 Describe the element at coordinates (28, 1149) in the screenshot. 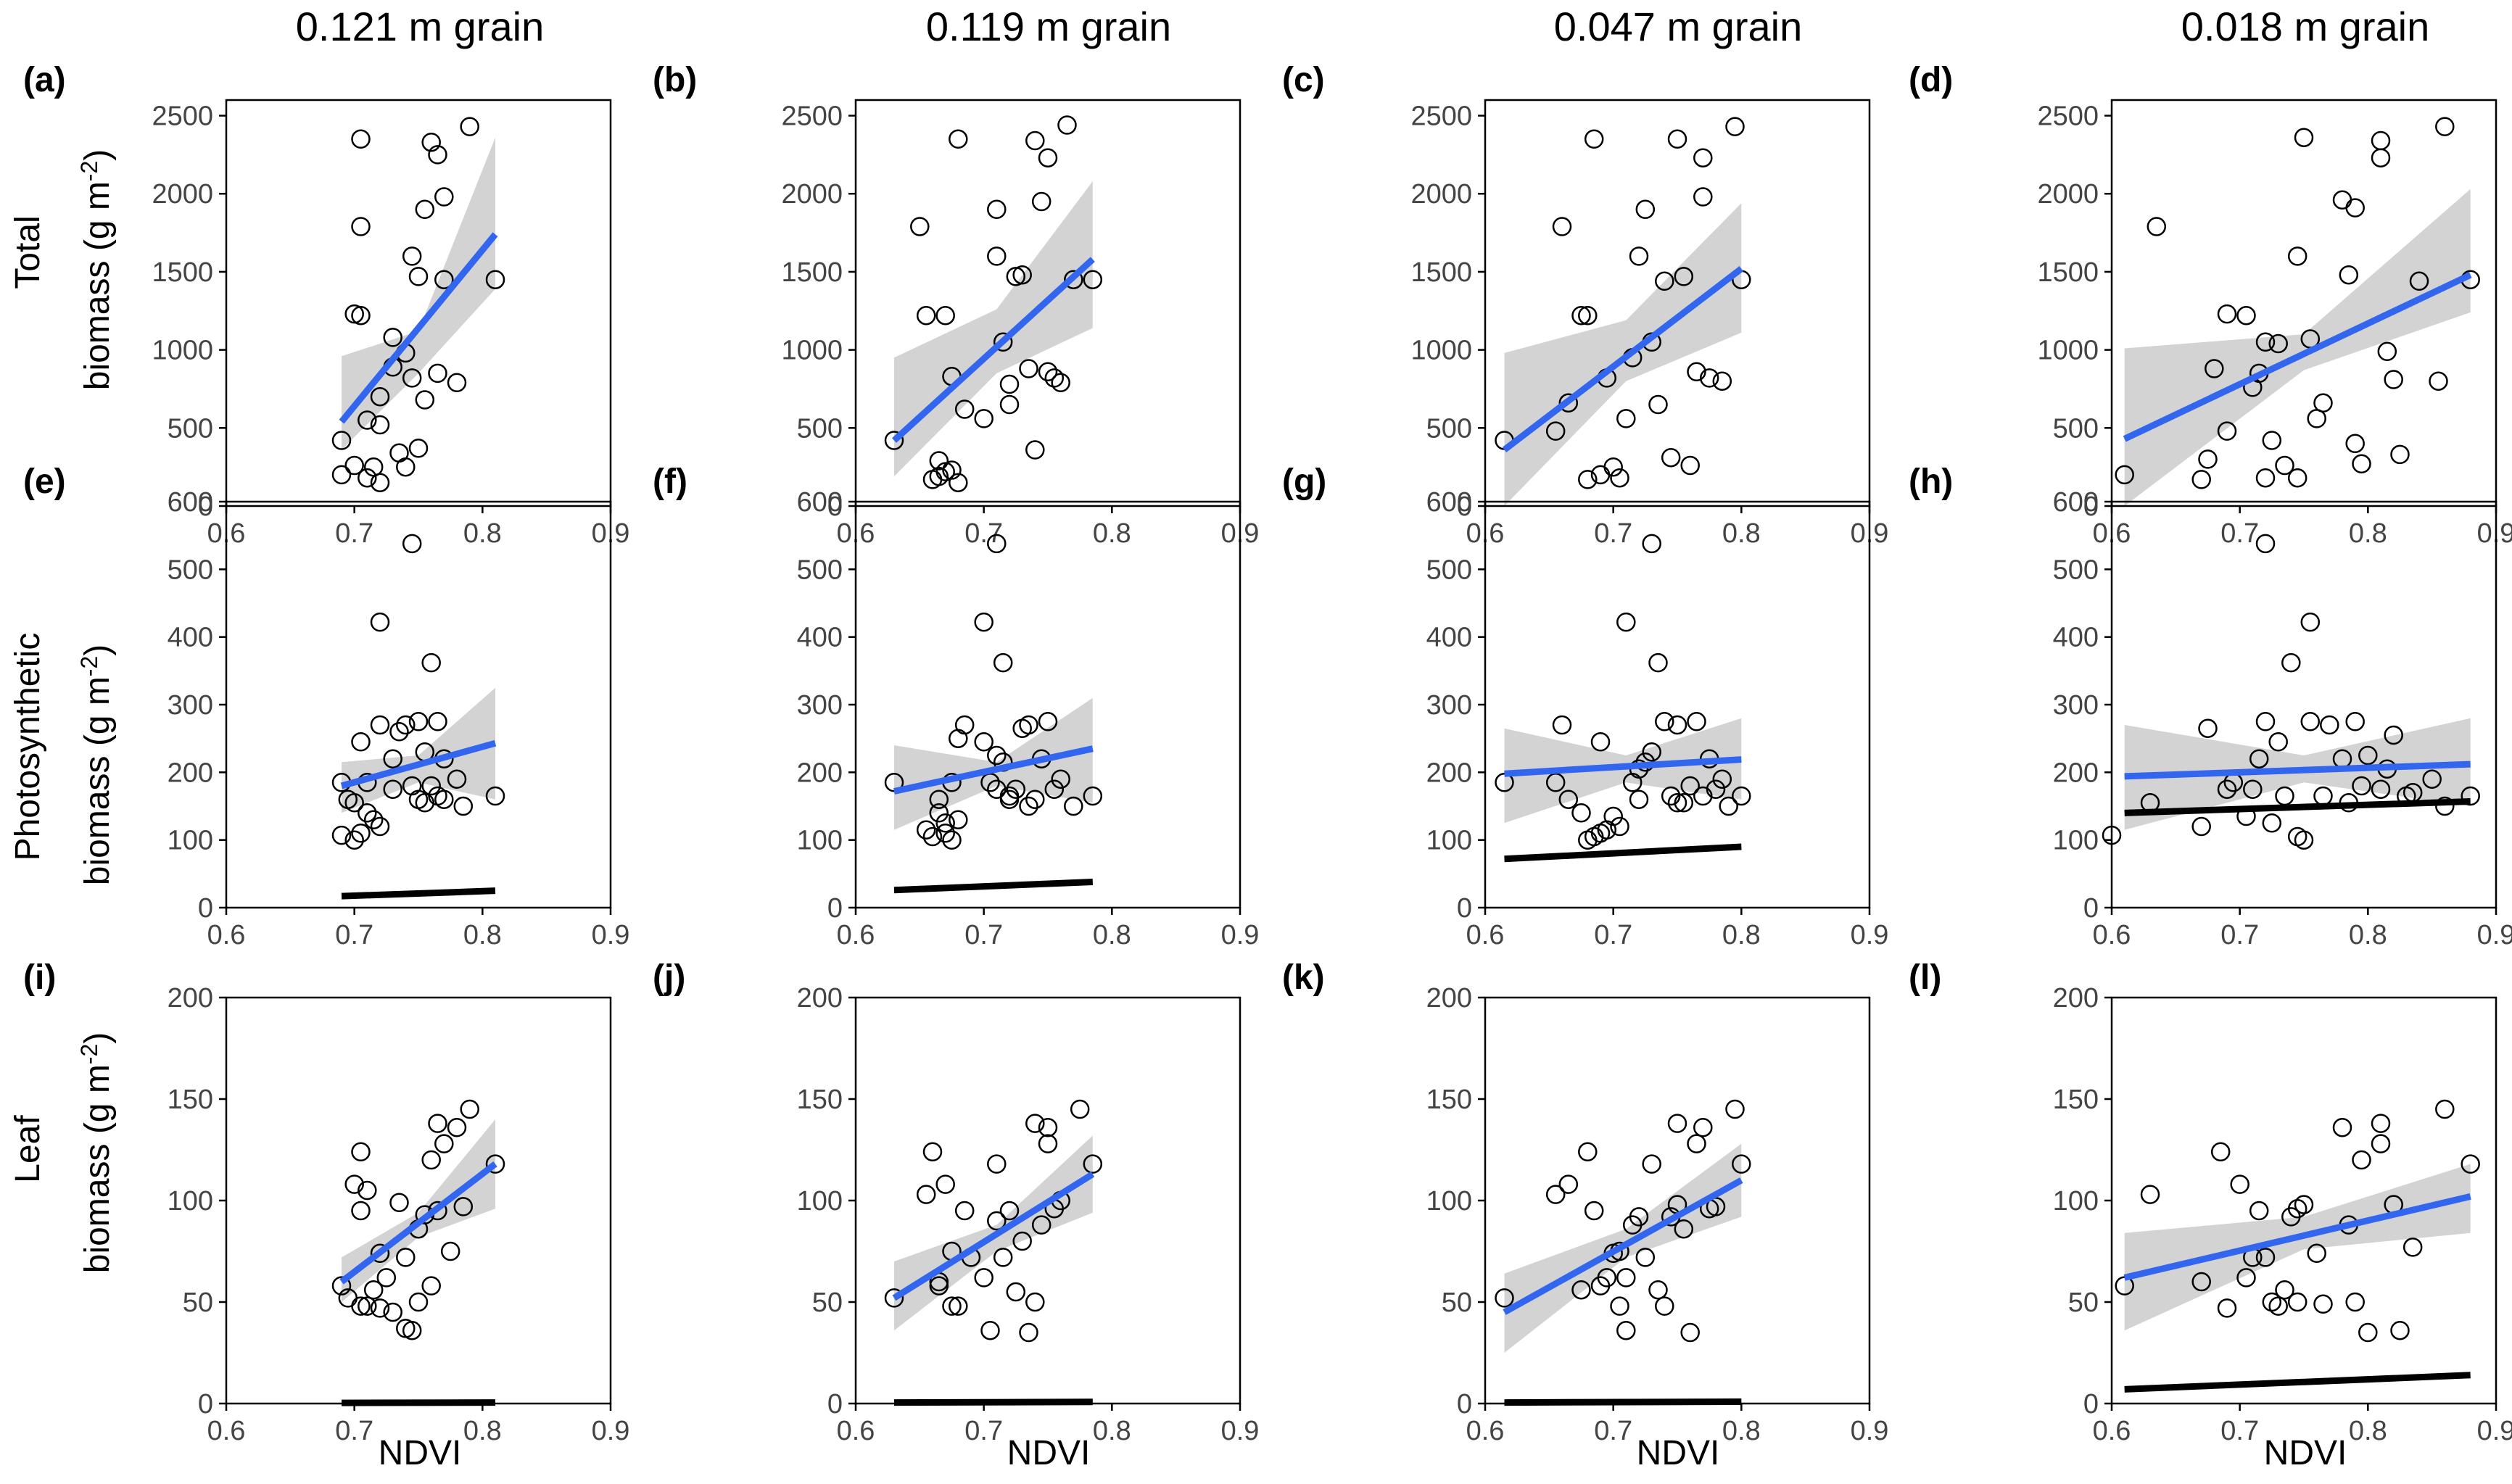

I see `row-label-line1: Leaf` at that location.